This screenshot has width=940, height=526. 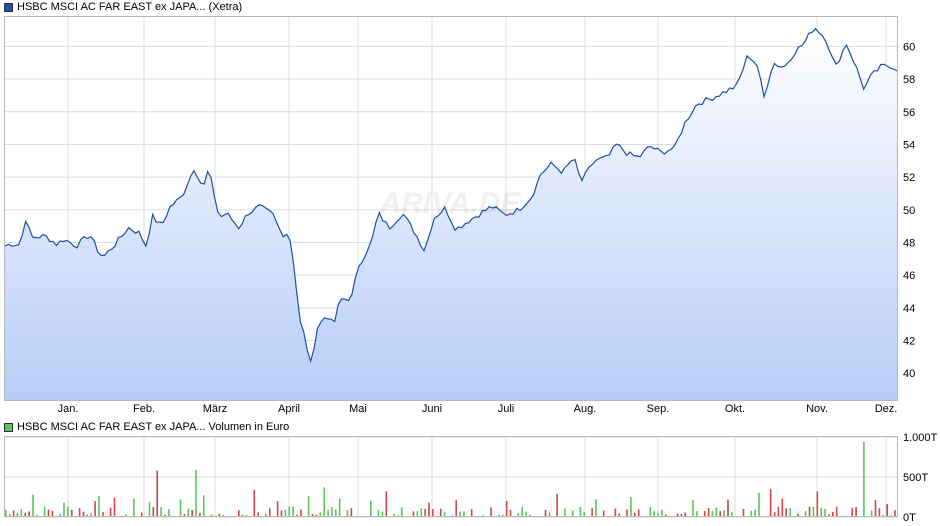 I want to click on price-legend: HSBC MSCI AC FAR EAST ex JAPA... (Xetra), so click(x=123, y=7).